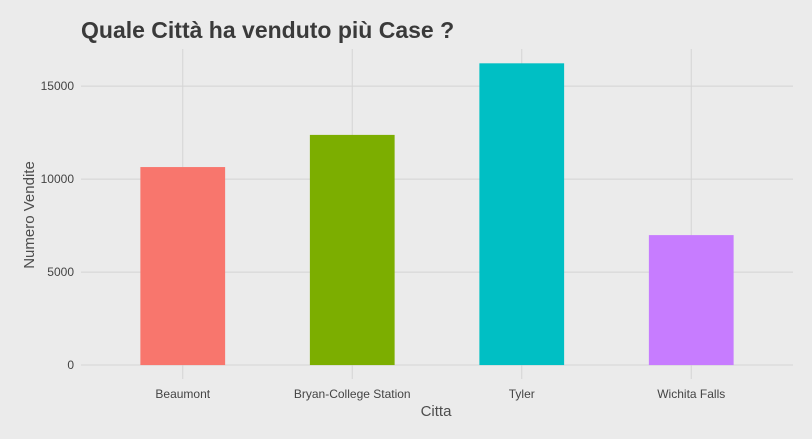 This screenshot has height=439, width=812. What do you see at coordinates (352, 394) in the screenshot?
I see `x-tick-label: Bryan-College Station` at bounding box center [352, 394].